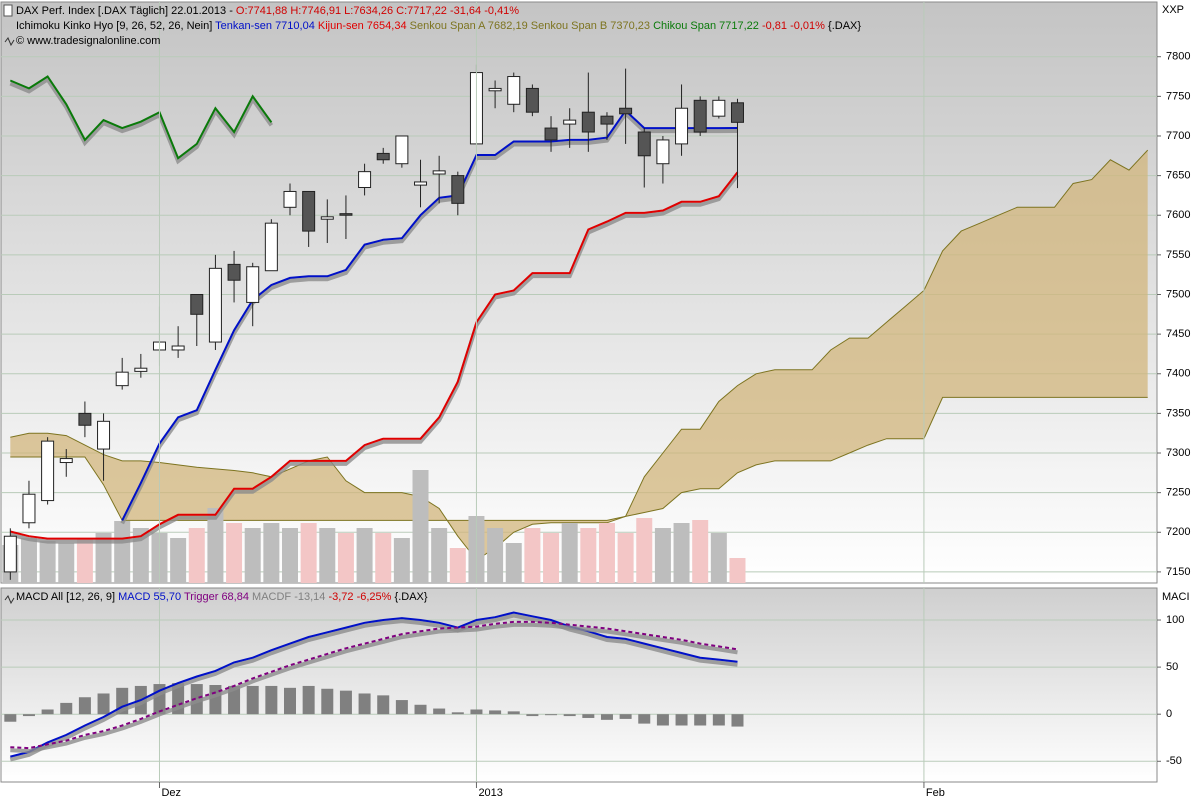 Image resolution: width=1200 pixels, height=800 pixels. Describe the element at coordinates (1178, 493) in the screenshot. I see `y-tick-label: 7250` at that location.